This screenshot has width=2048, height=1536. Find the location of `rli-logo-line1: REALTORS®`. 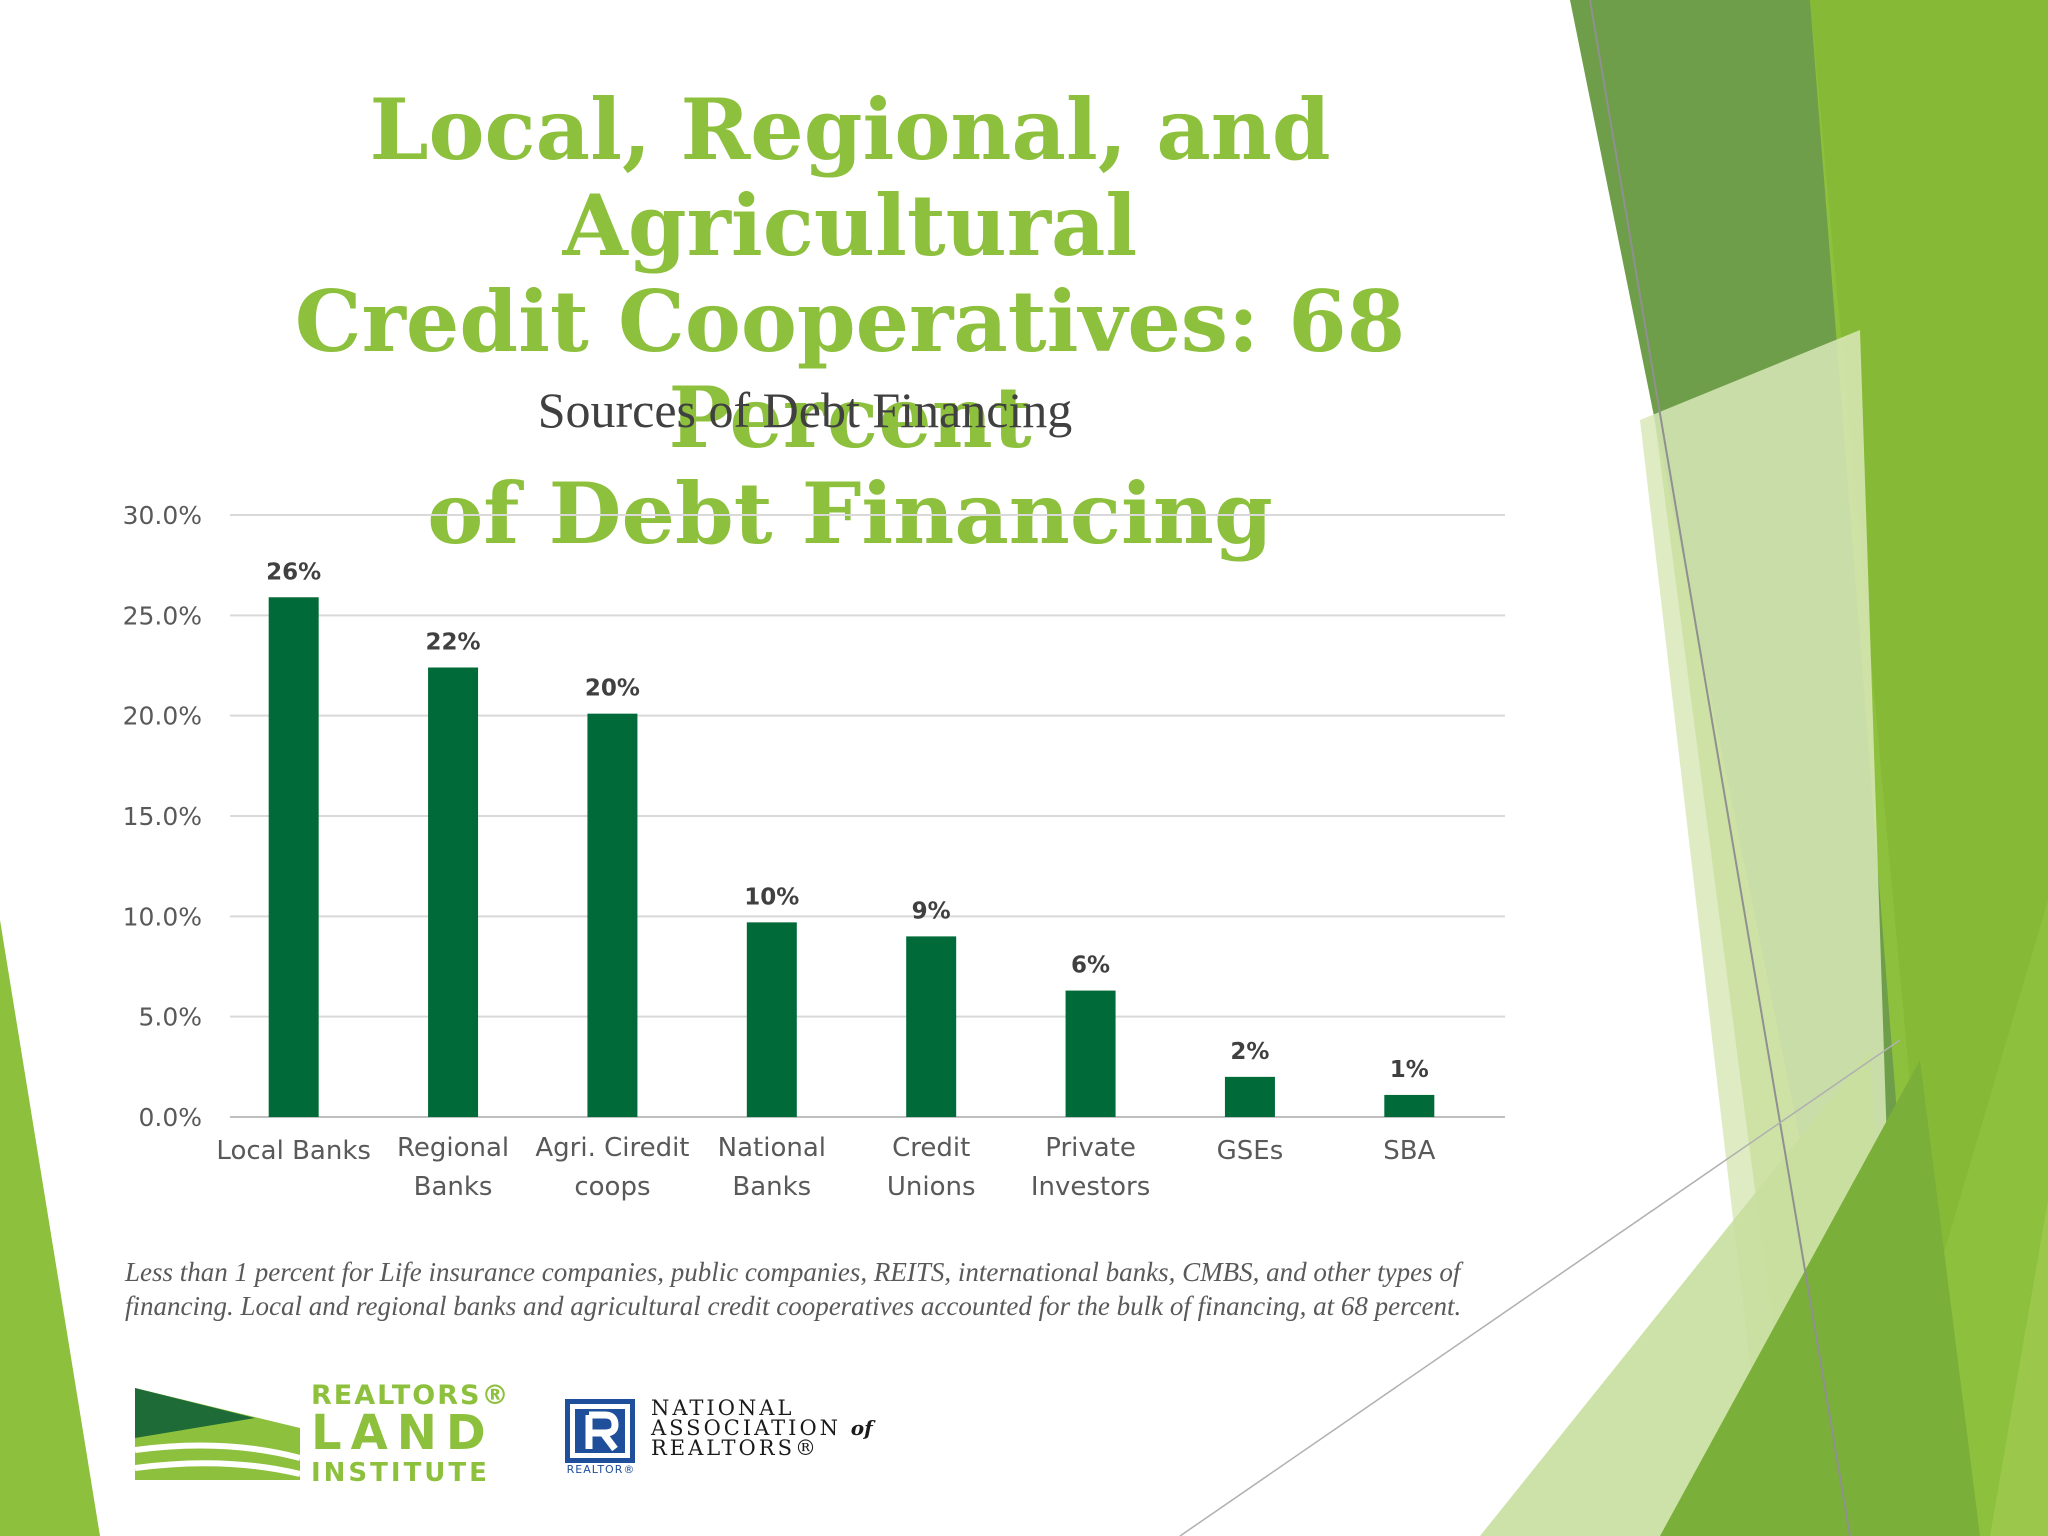

rli-logo-line1: REALTORS® is located at coordinates (411, 1395).